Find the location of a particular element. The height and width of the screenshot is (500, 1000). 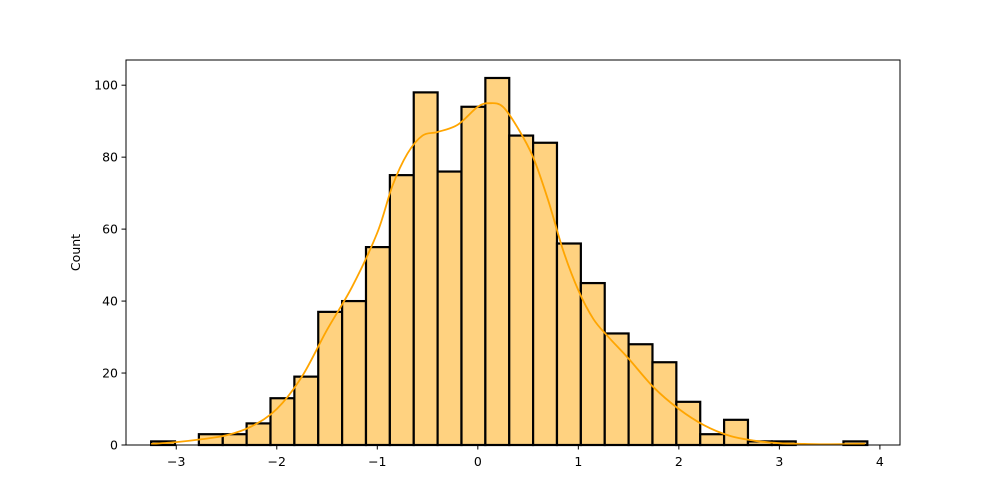

x-axis-ticks: −3 −2 −1 0 1 2 3 4 is located at coordinates (525, 457).